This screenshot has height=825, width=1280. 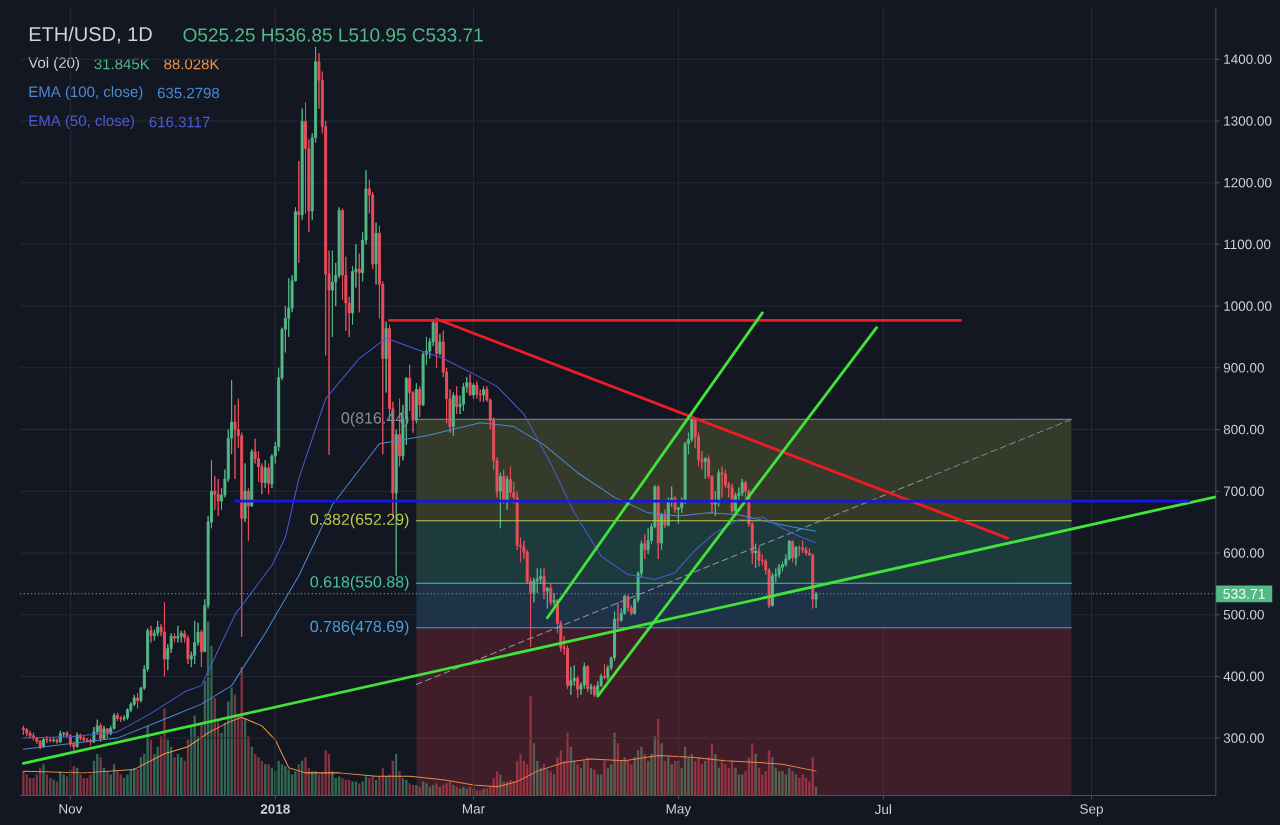 I want to click on y-tick-label: 800.00, so click(x=1243, y=429).